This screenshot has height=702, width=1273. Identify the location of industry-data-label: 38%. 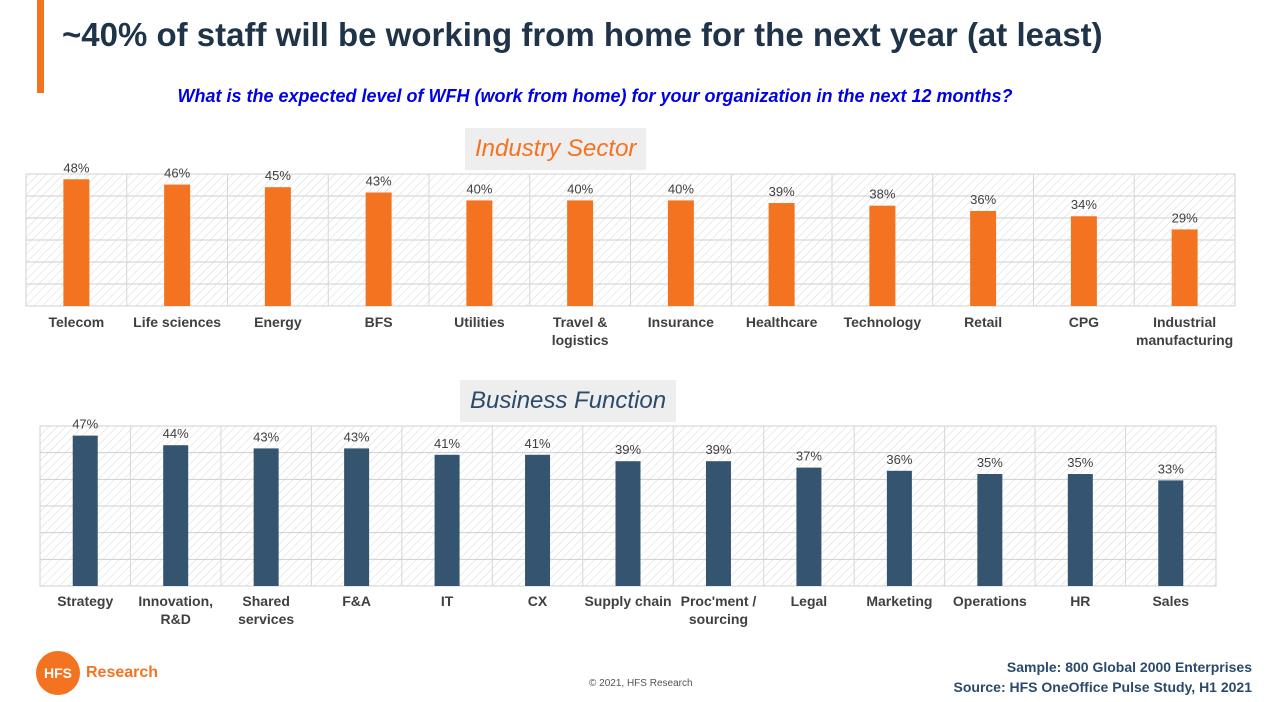
(882, 194).